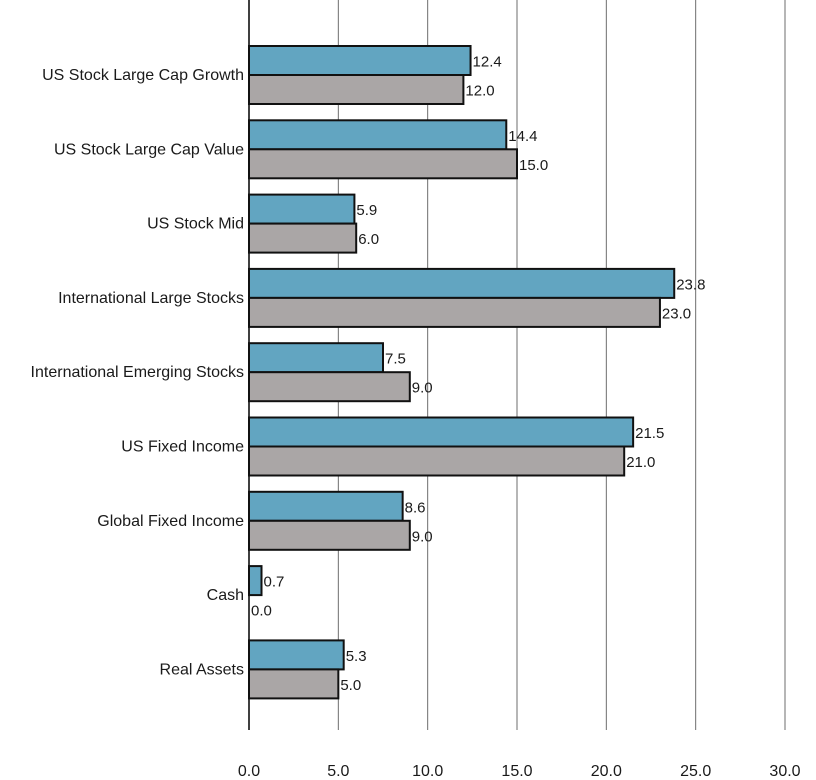  Describe the element at coordinates (427, 771) in the screenshot. I see `x-tick-label: 10.0` at that location.